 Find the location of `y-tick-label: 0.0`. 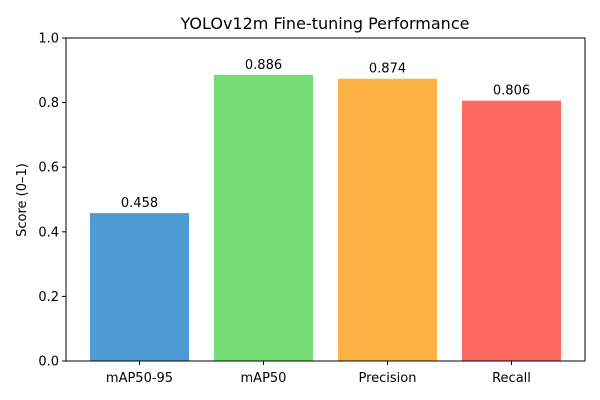

y-tick-label: 0.0 is located at coordinates (48, 362).